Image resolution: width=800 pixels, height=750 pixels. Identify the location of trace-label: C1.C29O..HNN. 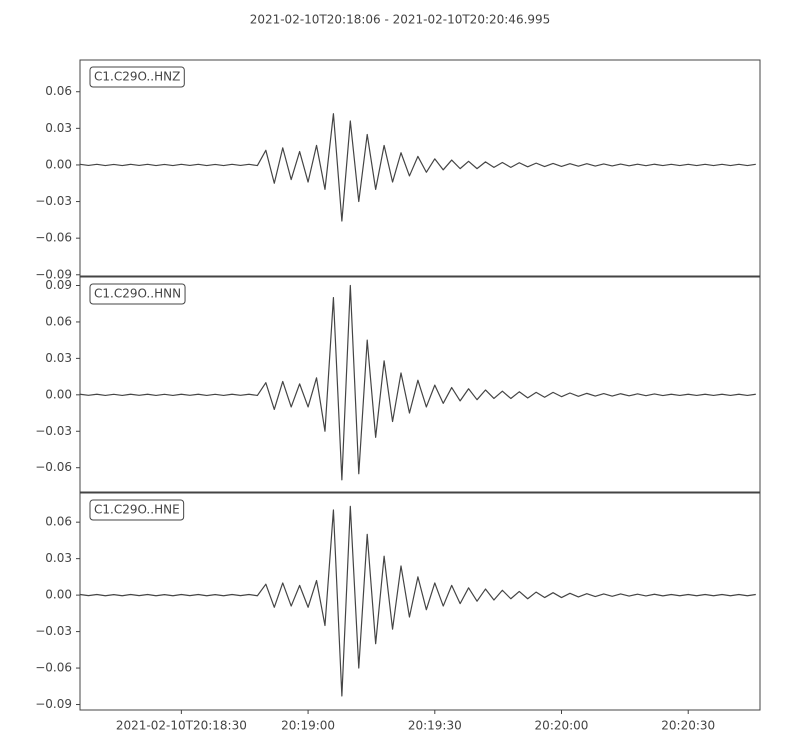
(137, 294).